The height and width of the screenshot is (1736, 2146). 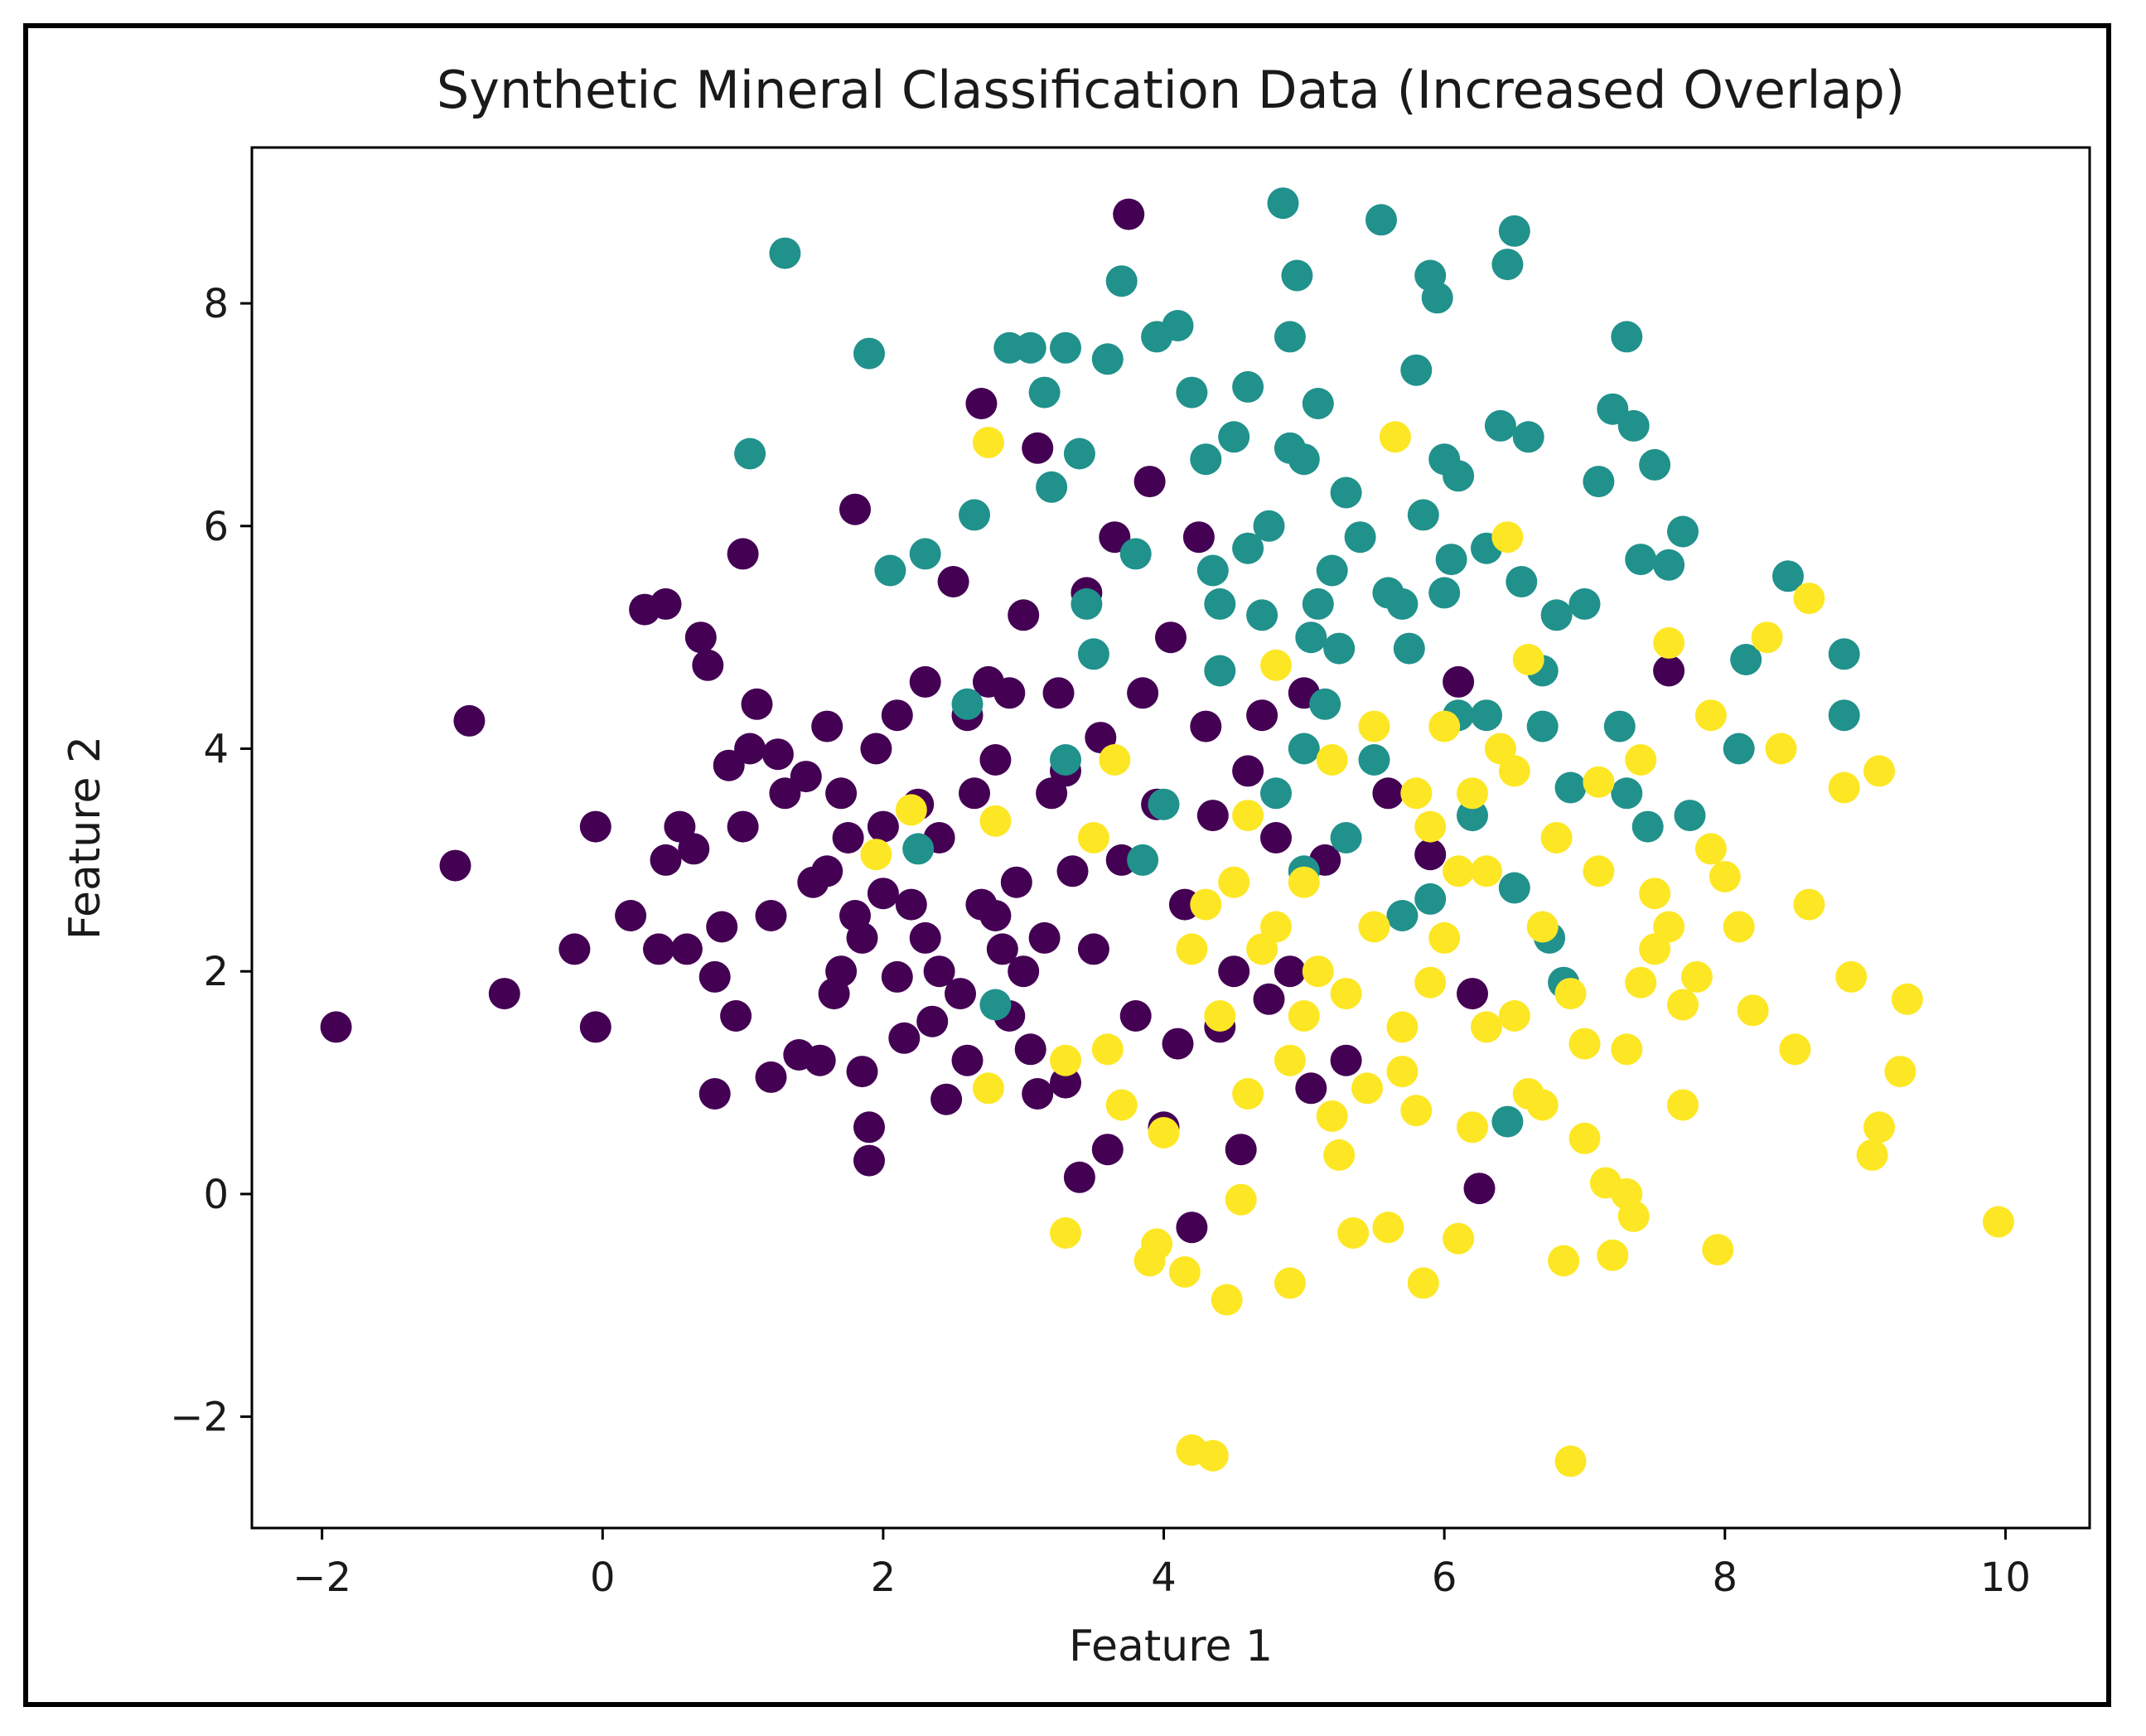 What do you see at coordinates (216, 972) in the screenshot?
I see `y-tick-label: 2` at bounding box center [216, 972].